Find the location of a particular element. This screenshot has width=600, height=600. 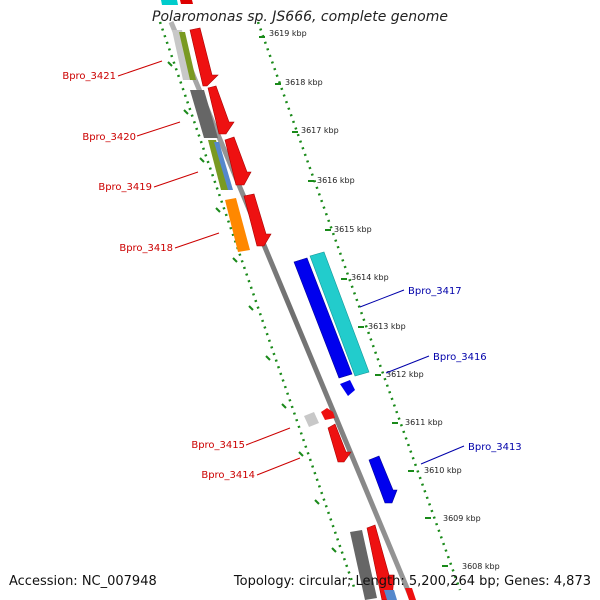

gene-label-bpro-3420: Bpro_3420 is located at coordinates (109, 137).